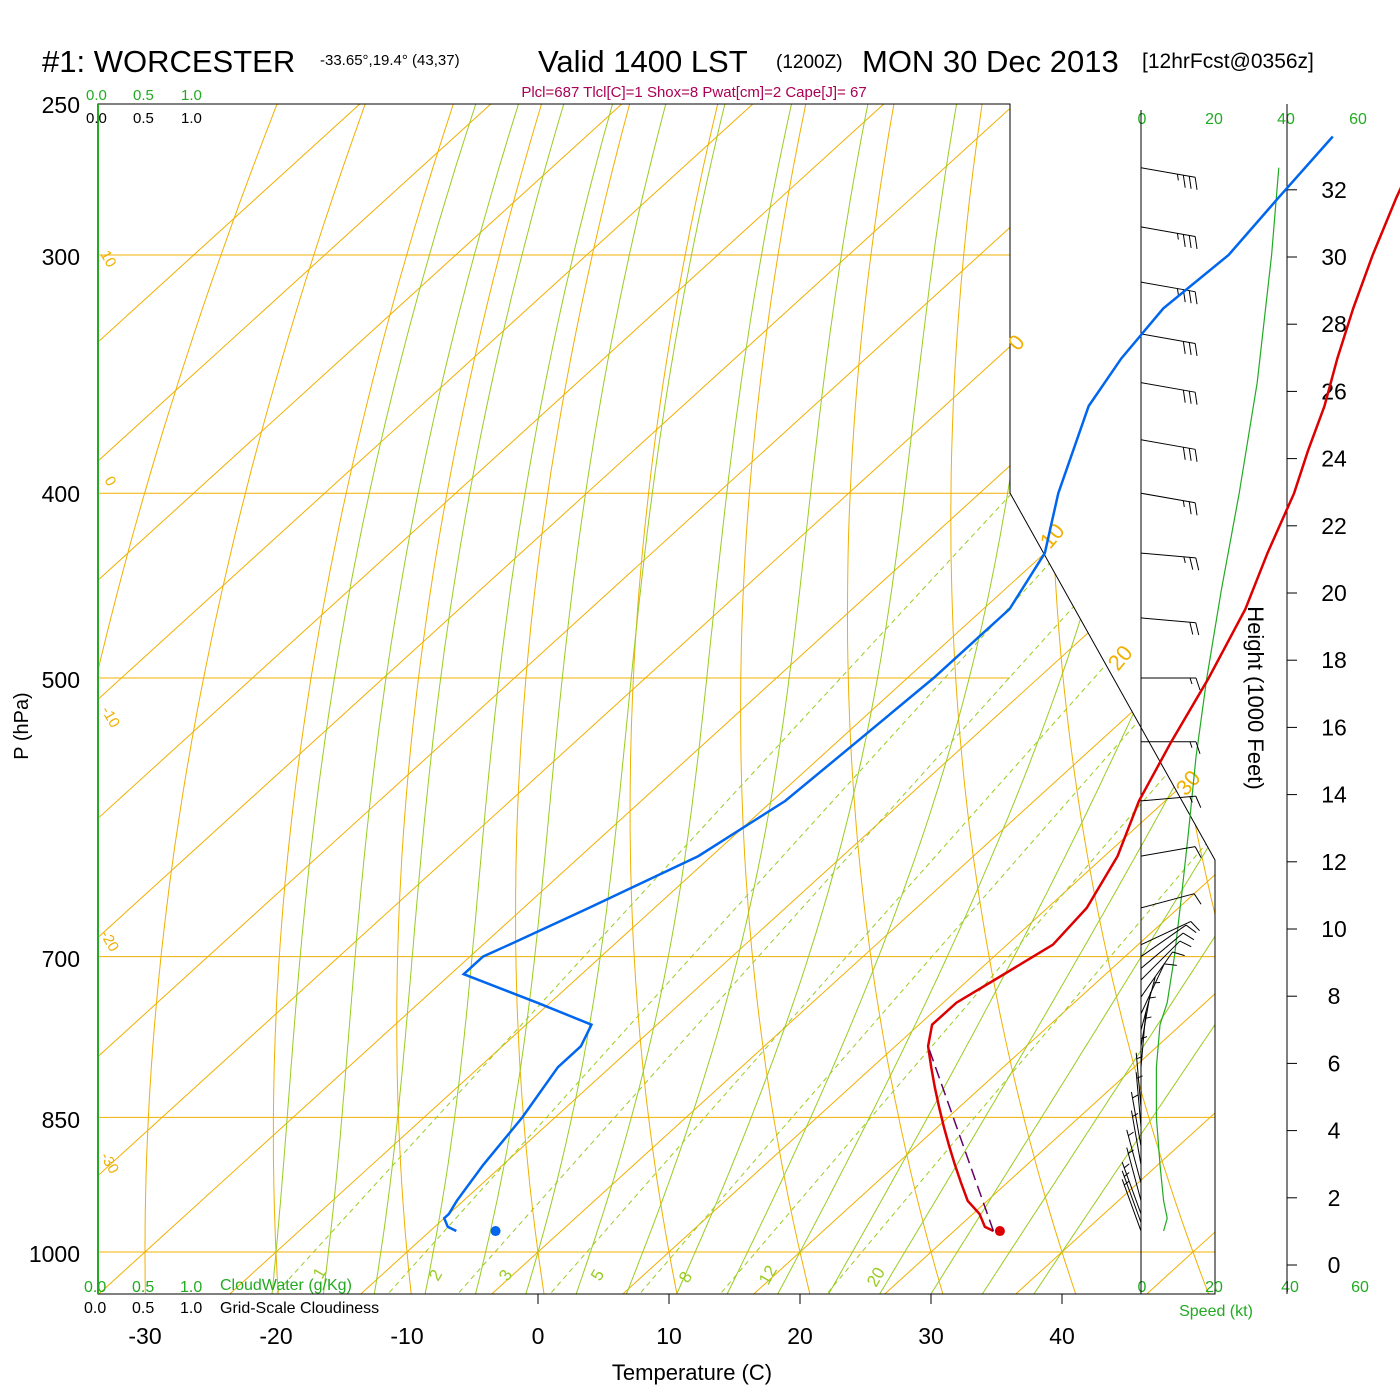 This screenshot has width=1400, height=1400. Describe the element at coordinates (692, 1372) in the screenshot. I see `x-axis-label: Temperature (C)` at that location.